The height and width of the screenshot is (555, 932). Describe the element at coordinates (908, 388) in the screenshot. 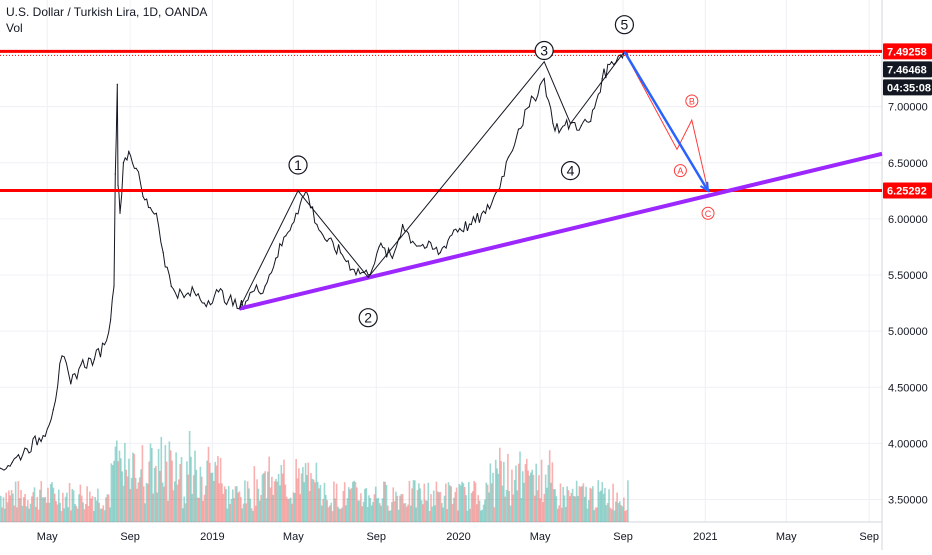

I see `y-tick-label: 4.50000` at that location.